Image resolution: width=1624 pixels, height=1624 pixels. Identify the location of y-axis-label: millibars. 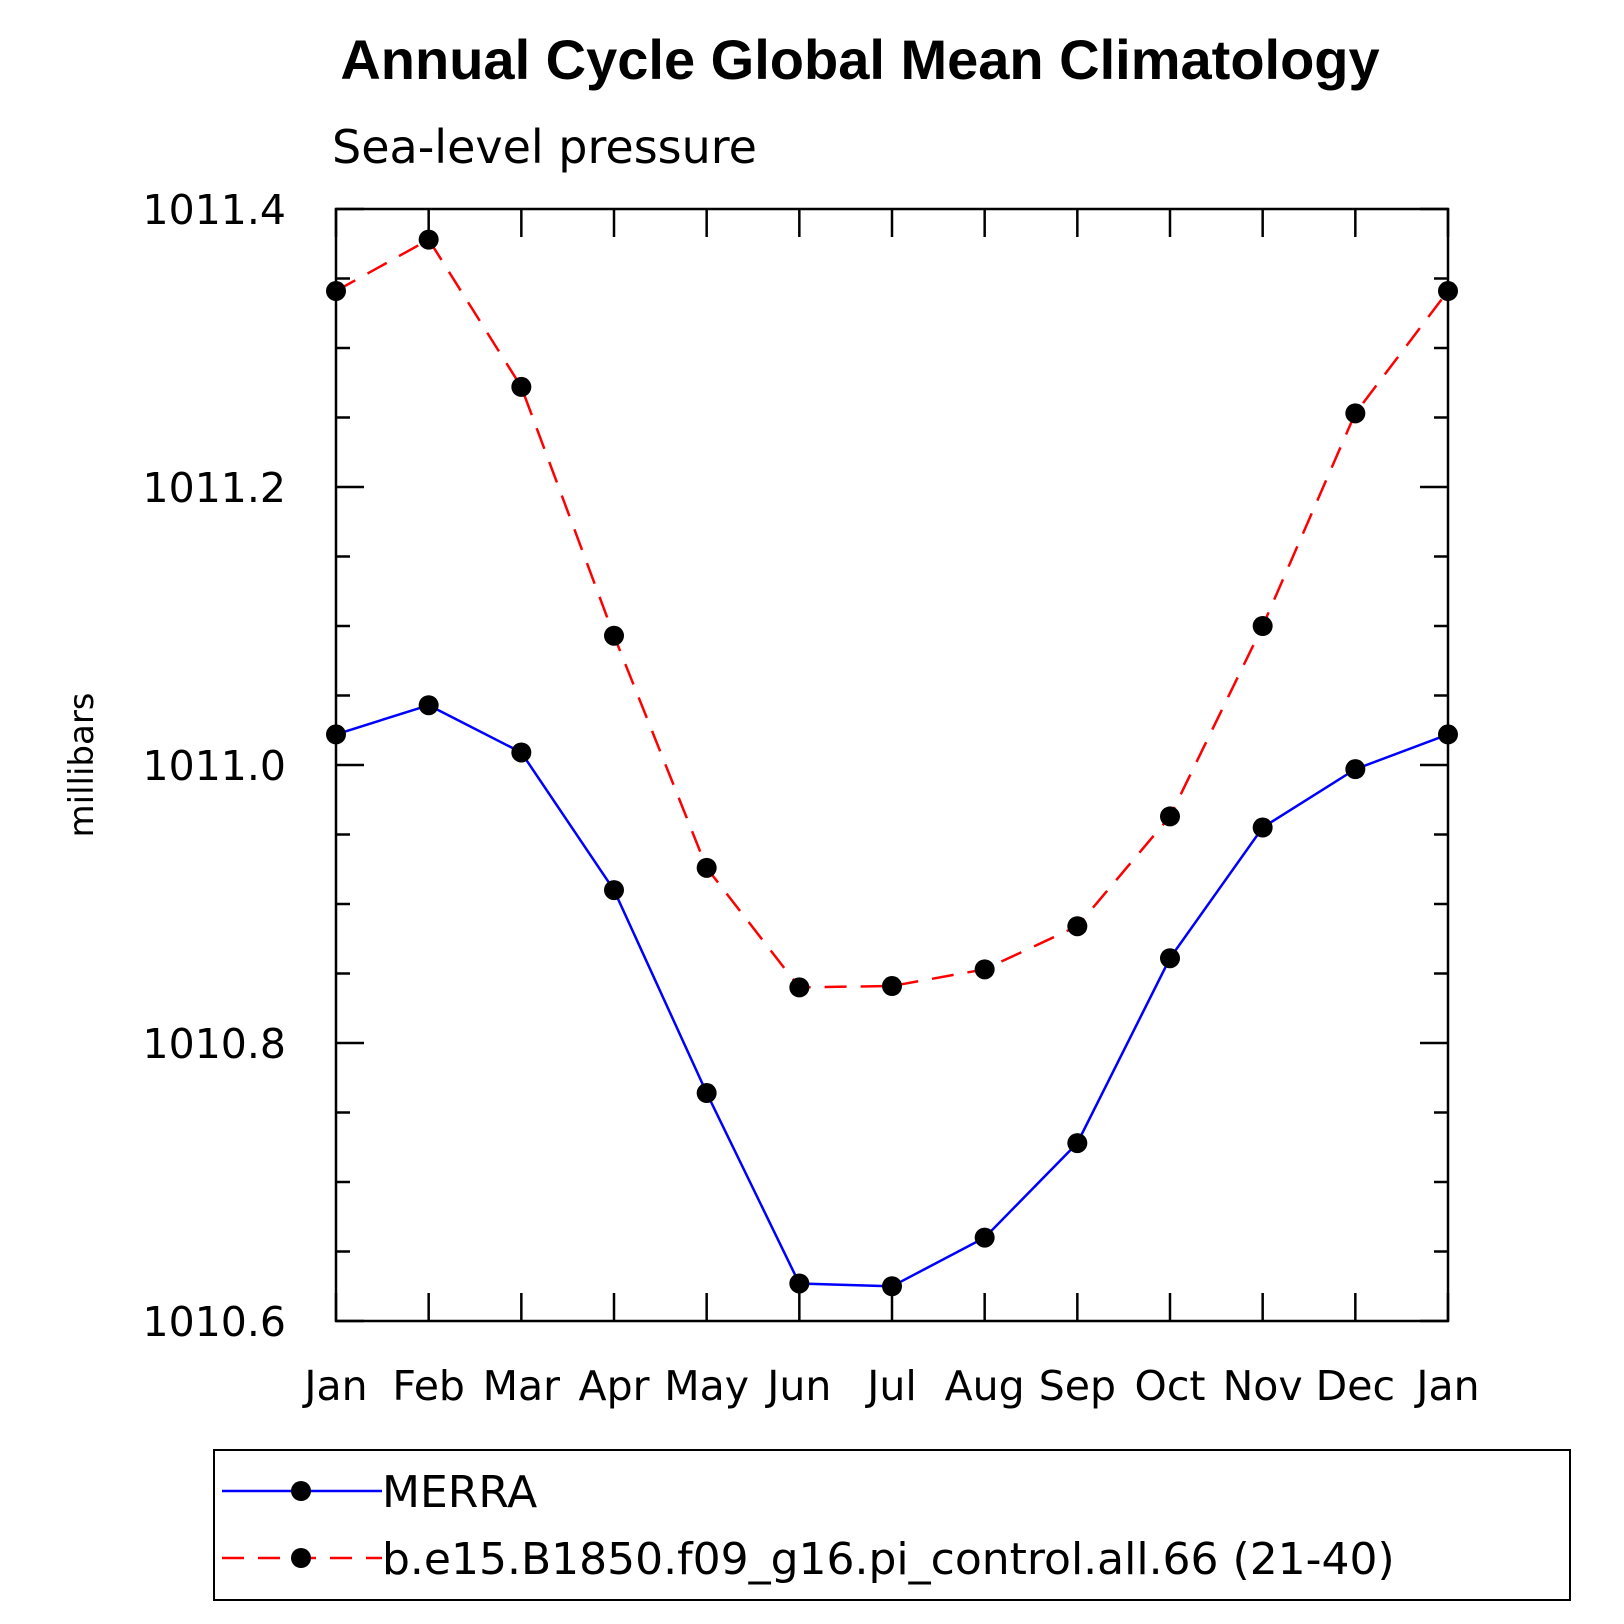
(82, 764).